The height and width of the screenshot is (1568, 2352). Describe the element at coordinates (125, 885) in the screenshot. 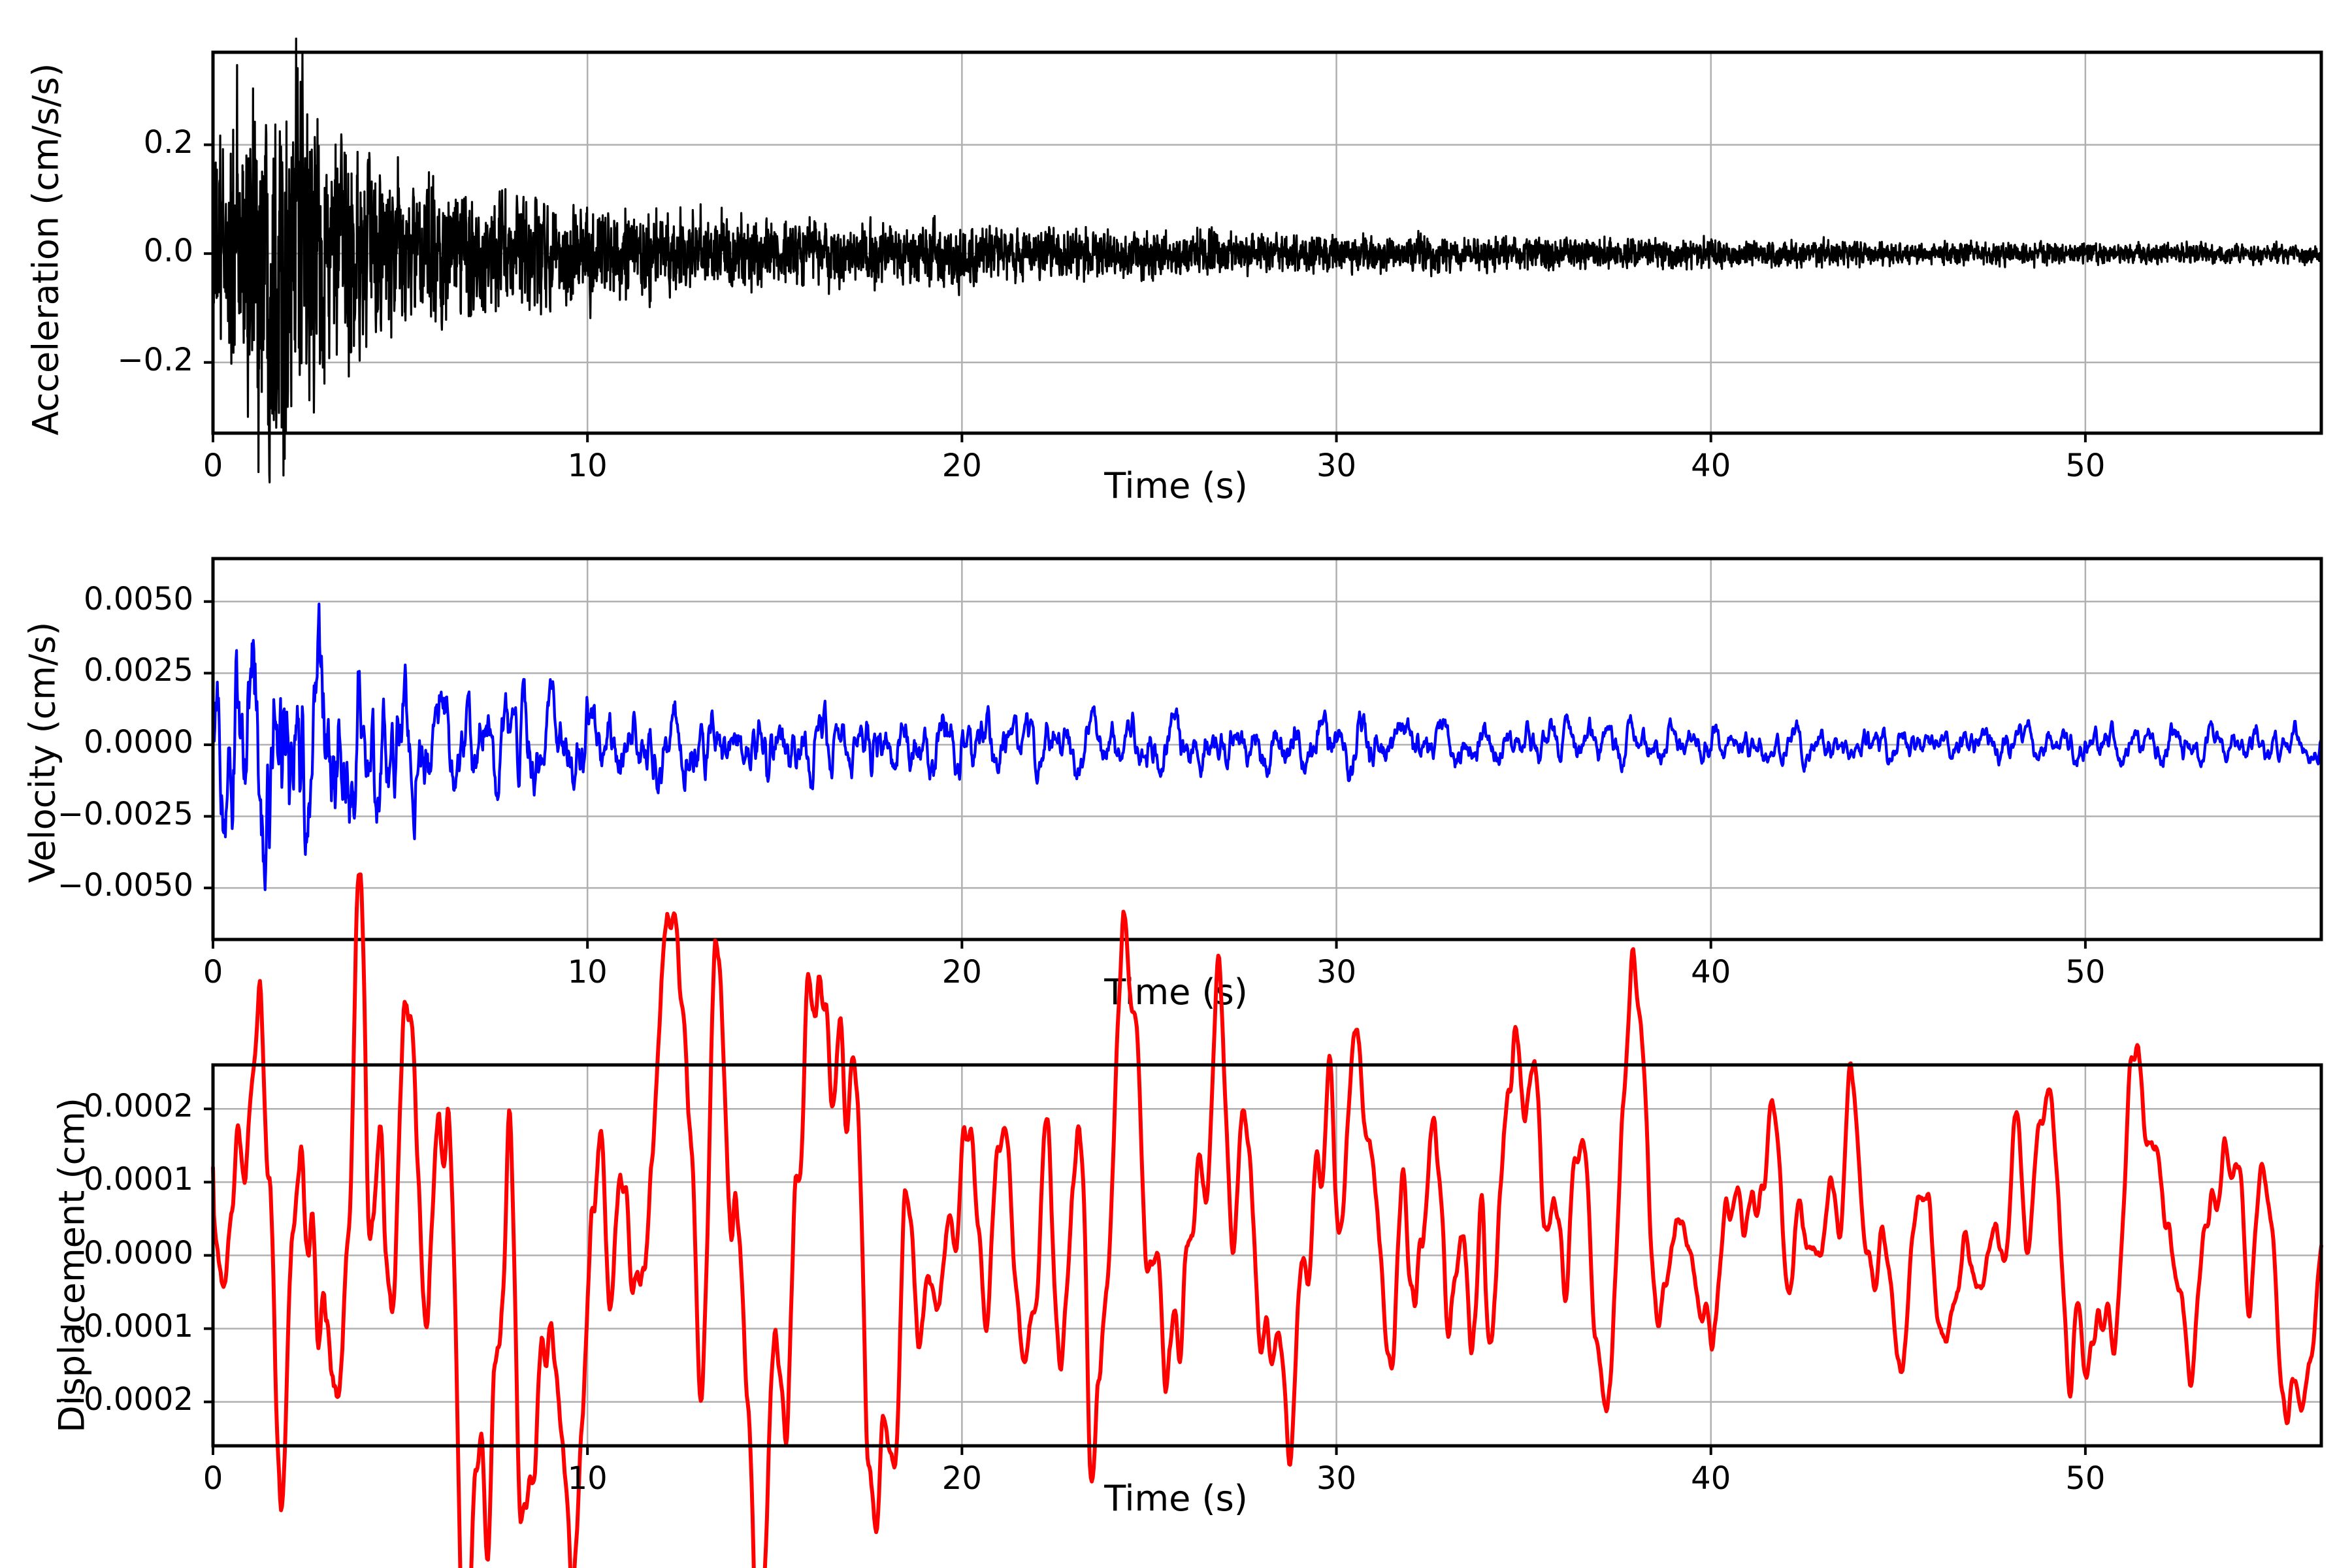

I see `y-tick-label: −0.0050` at that location.